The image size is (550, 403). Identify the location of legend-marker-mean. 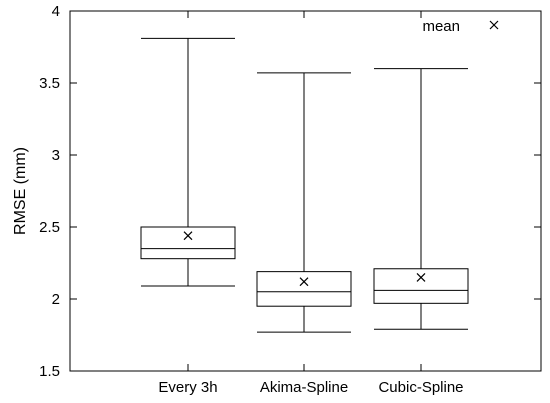
(494, 25).